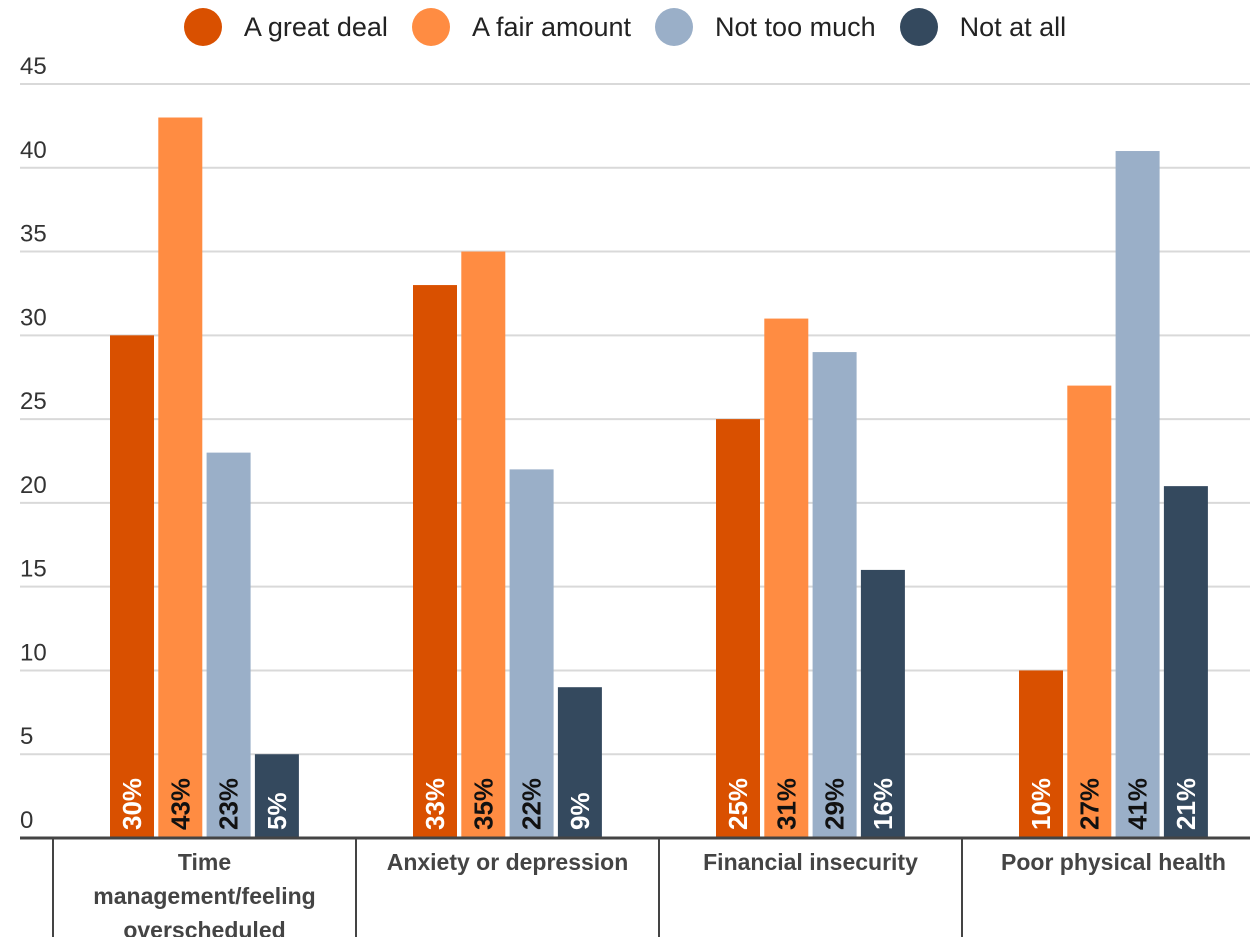  Describe the element at coordinates (33, 485) in the screenshot. I see `y-tick-label: 20` at that location.